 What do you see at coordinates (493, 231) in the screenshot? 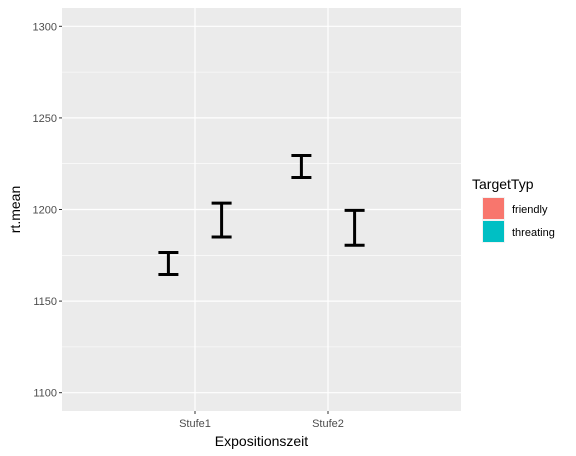
I see `legend-swatch-threating` at bounding box center [493, 231].